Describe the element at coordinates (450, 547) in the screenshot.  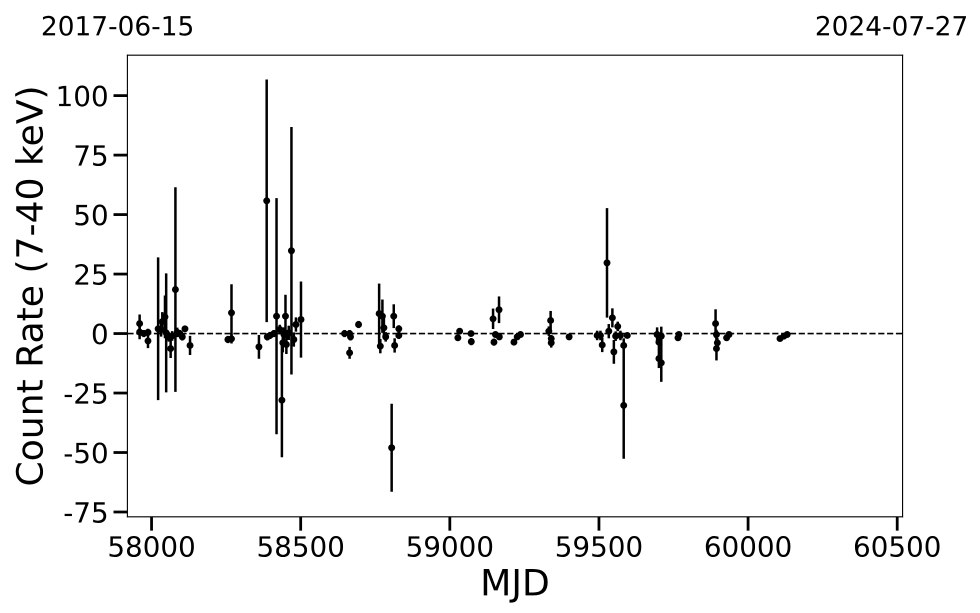
I see `x-tick-label: 59000` at that location.